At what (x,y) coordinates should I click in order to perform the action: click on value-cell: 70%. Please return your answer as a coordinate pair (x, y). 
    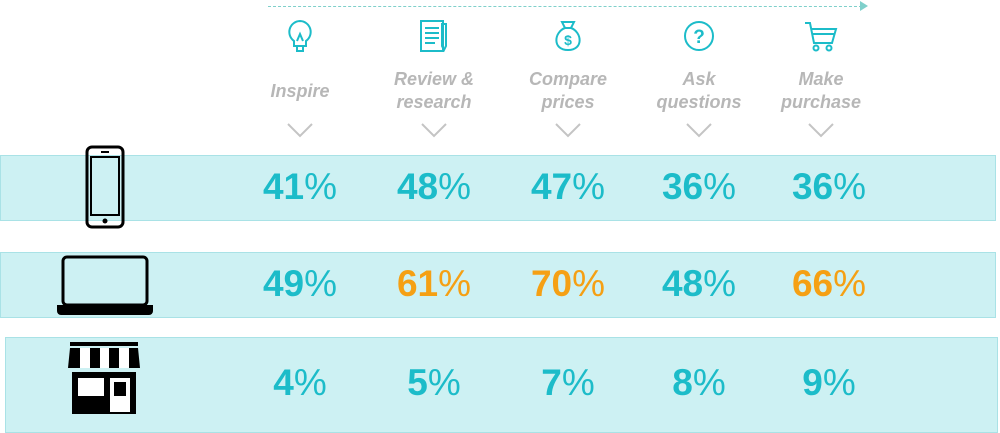
    Looking at the image, I should click on (568, 284).